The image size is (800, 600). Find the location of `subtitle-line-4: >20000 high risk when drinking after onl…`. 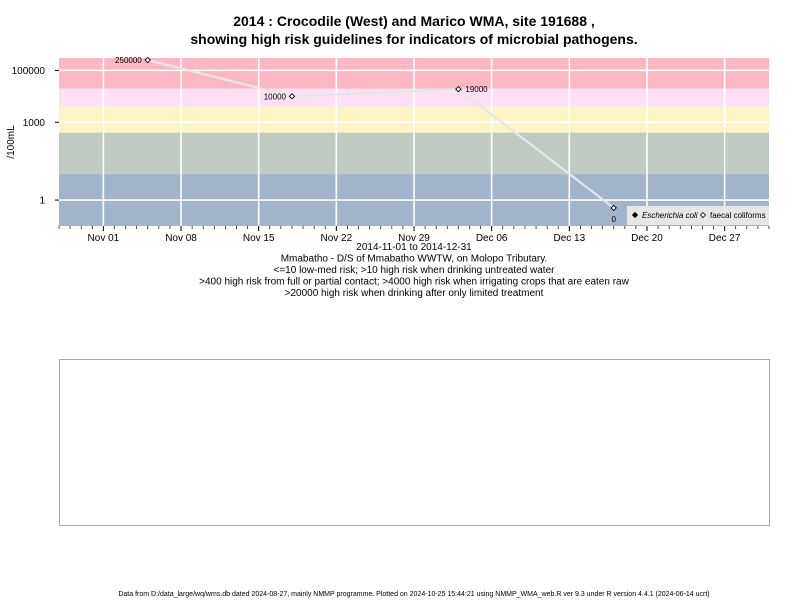

subtitle-line-4: >20000 high risk when drinking after onl… is located at coordinates (414, 293).